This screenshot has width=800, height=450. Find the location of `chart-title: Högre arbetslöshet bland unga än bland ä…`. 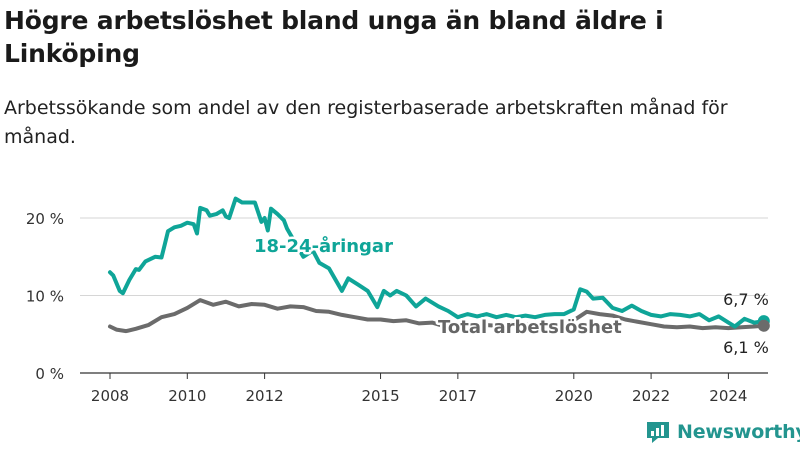

chart-title: Högre arbetslöshet bland unga än bland ä… is located at coordinates (334, 37).